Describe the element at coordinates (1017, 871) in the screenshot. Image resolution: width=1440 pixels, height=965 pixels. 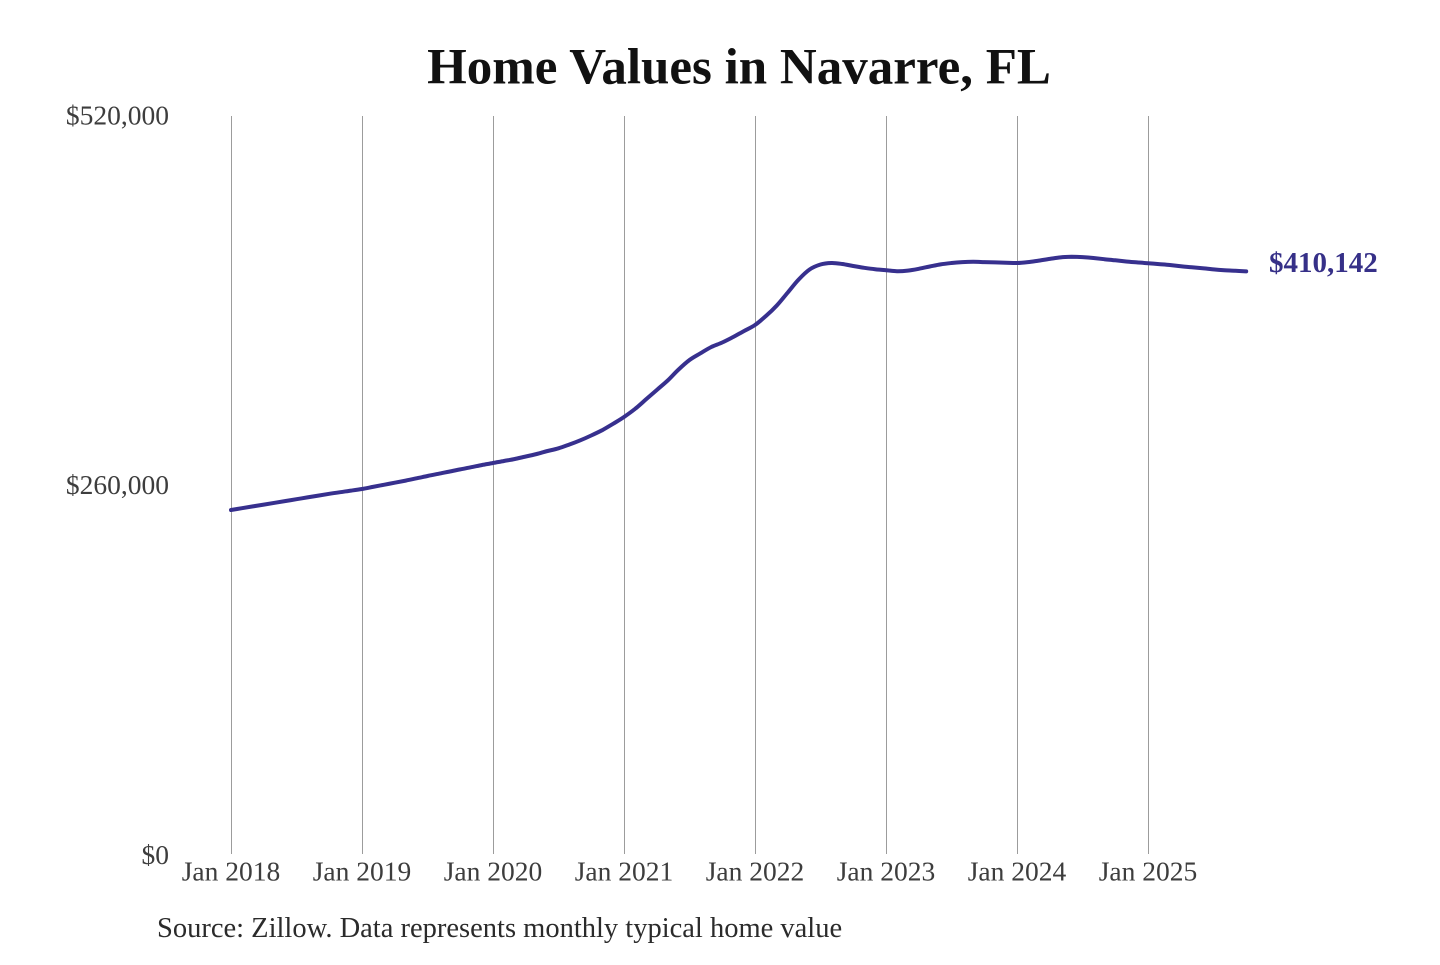
I see `svg-text: Jan 2024` at that location.